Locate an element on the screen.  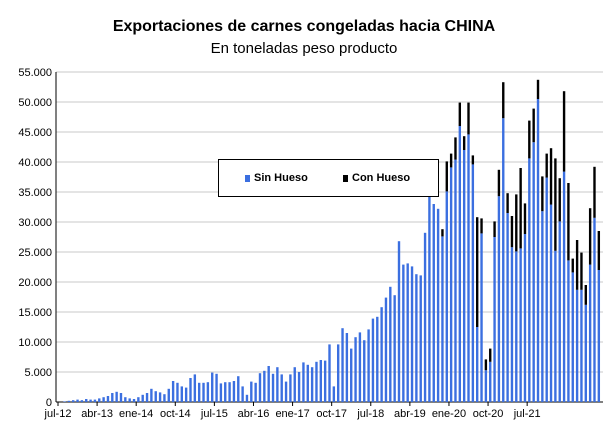
y-tick-label: 10.000 is located at coordinates (35, 343).